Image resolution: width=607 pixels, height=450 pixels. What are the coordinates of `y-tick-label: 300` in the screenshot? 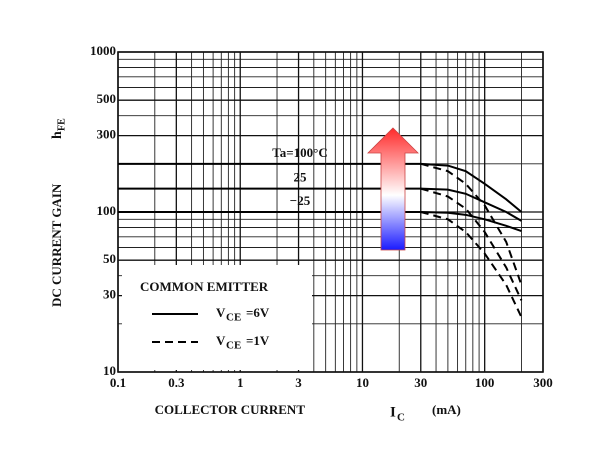 It's located at (107, 134).